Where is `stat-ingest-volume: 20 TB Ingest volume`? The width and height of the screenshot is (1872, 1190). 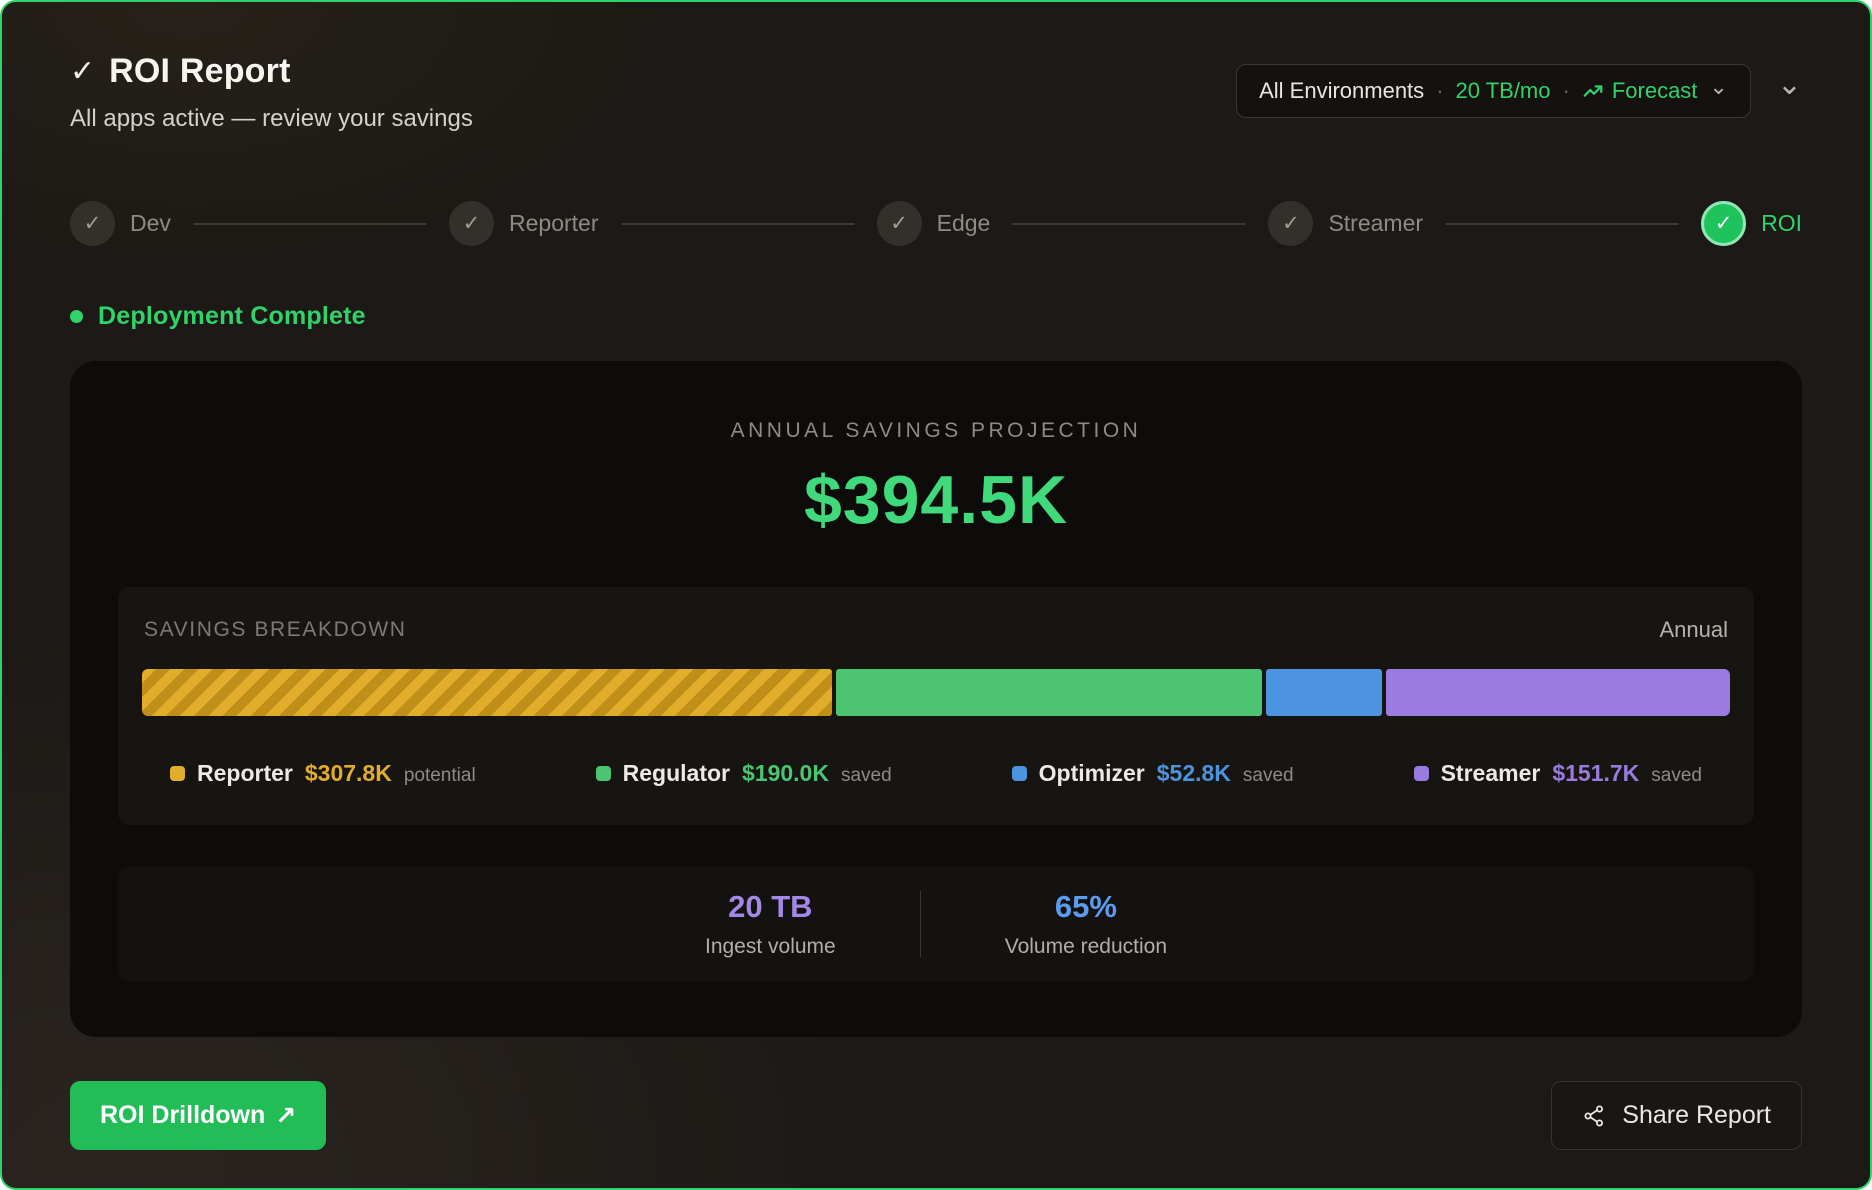 stat-ingest-volume: 20 TB Ingest volume is located at coordinates (770, 924).